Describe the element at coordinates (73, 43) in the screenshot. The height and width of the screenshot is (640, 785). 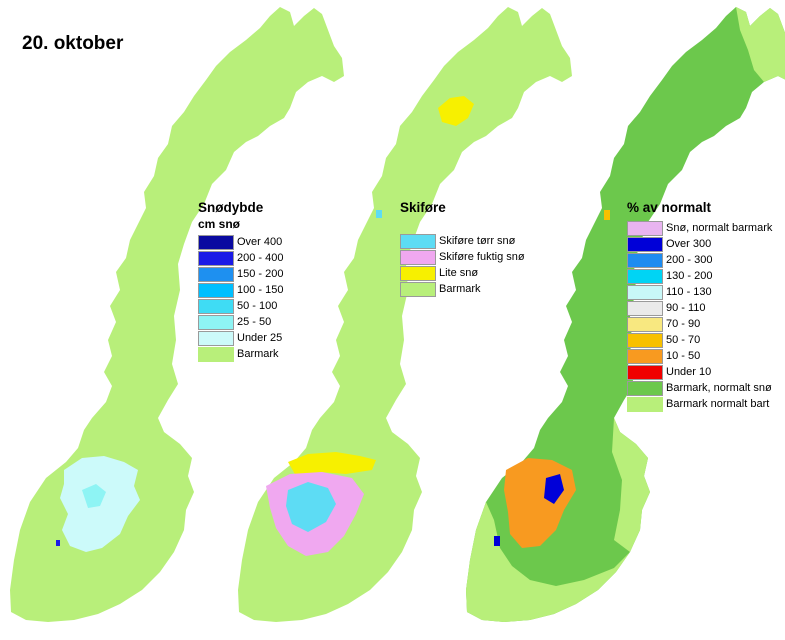
I see `date-title: 20. oktober` at that location.